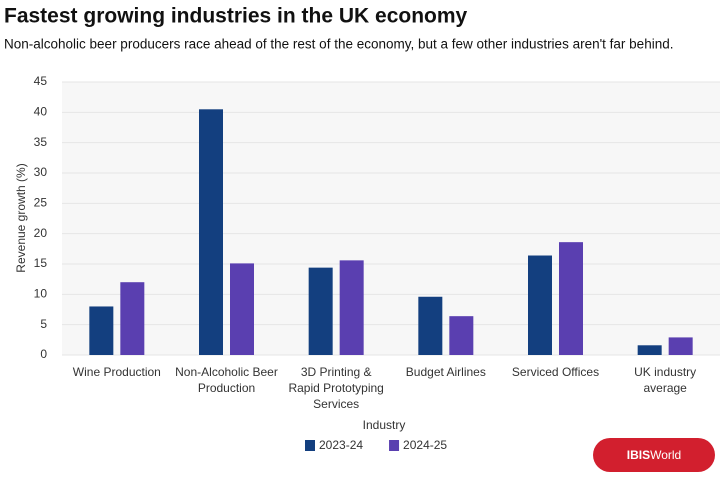 The width and height of the screenshot is (720, 478). I want to click on x-tick-label: average, so click(665, 388).